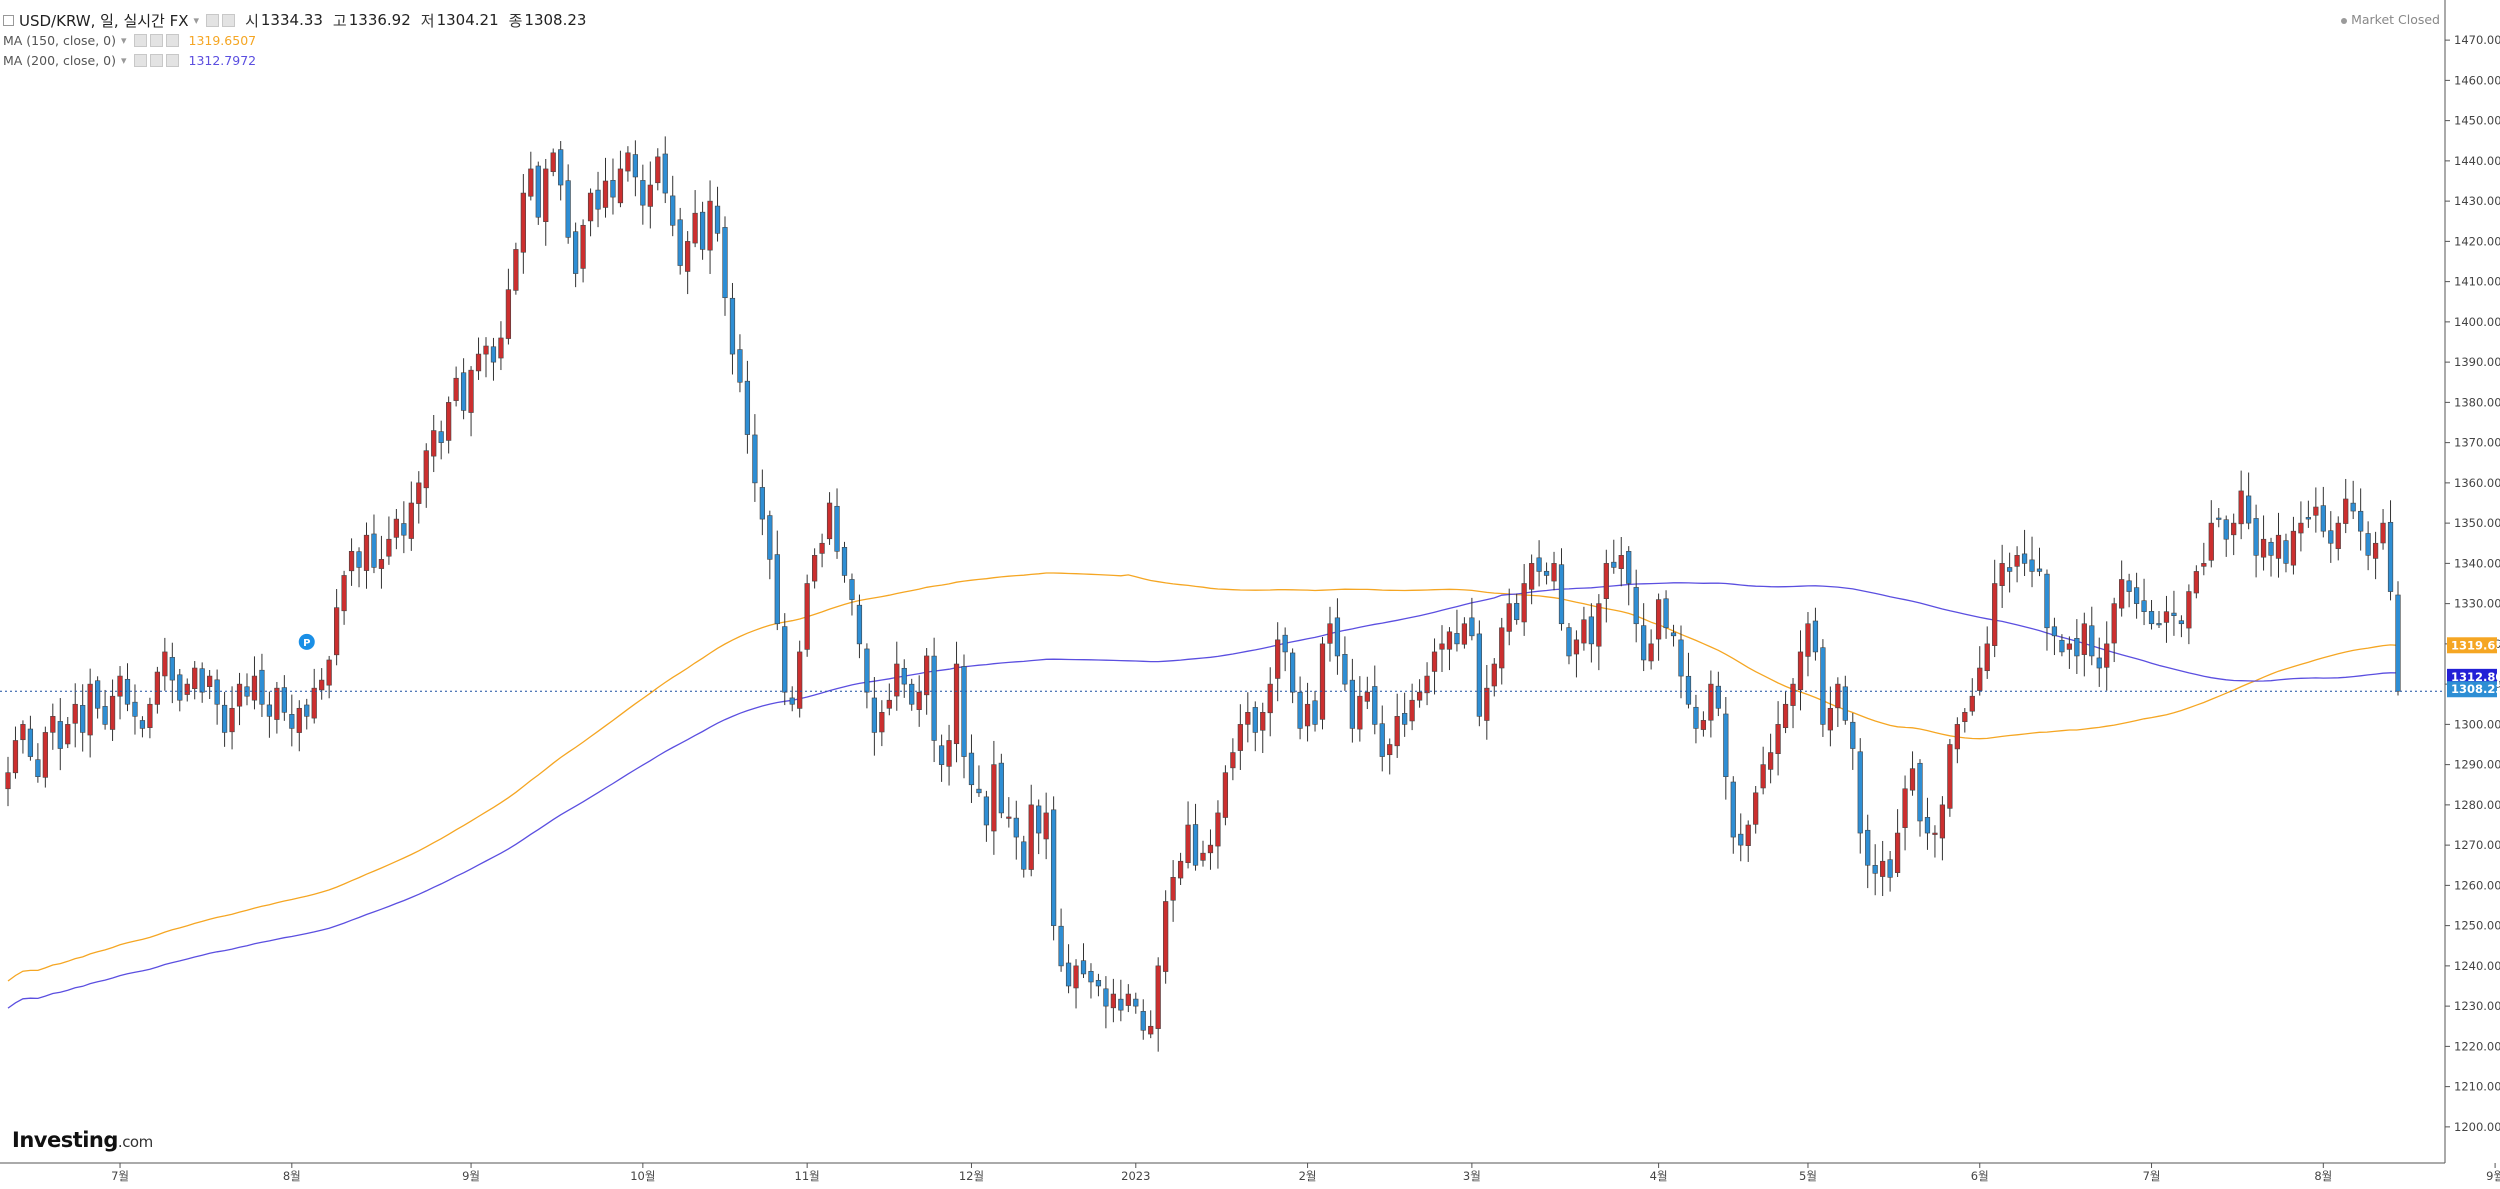  I want to click on ma200-label: MA (200, close, 0), so click(59, 60).